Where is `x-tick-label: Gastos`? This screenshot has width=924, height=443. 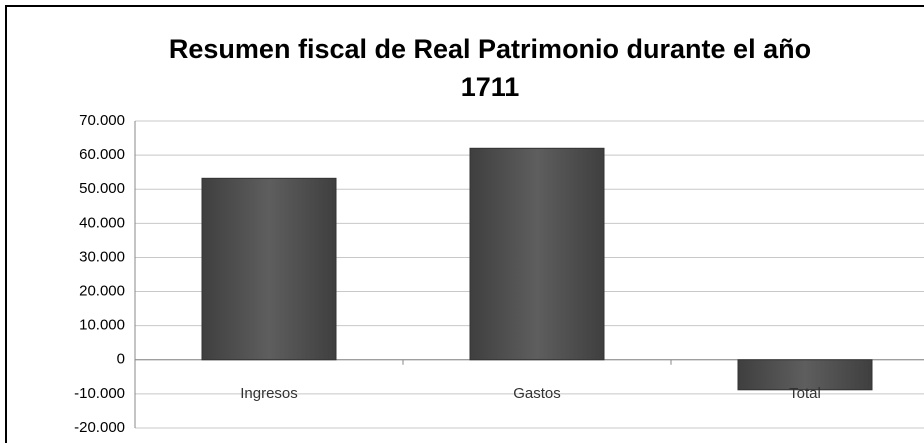 x-tick-label: Gastos is located at coordinates (537, 393).